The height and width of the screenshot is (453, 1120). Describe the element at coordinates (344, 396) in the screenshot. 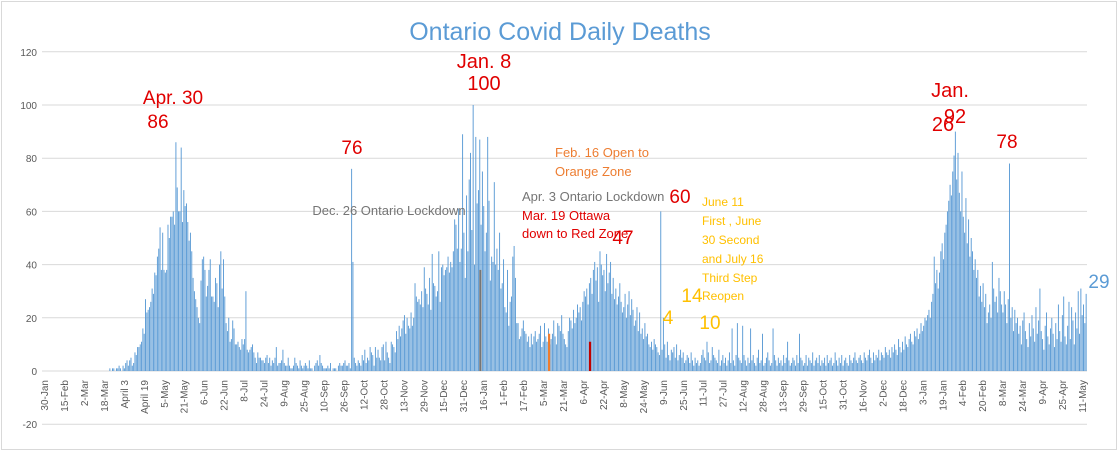

I see `x-tick-label: 26-Sep` at that location.